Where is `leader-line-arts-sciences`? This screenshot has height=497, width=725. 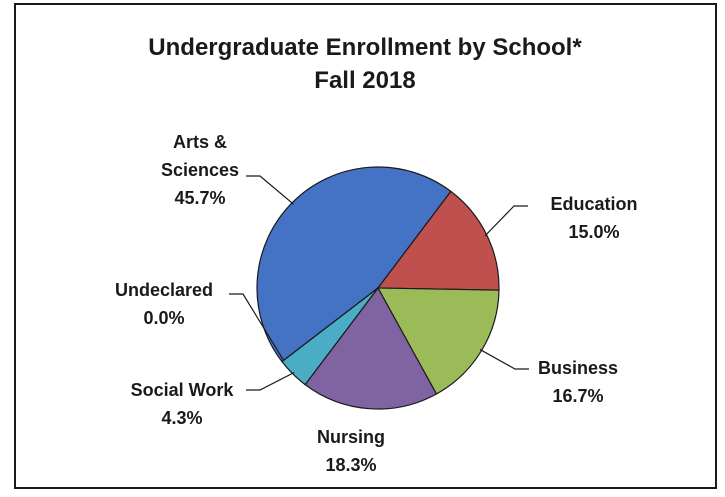 leader-line-arts-sciences is located at coordinates (270, 190).